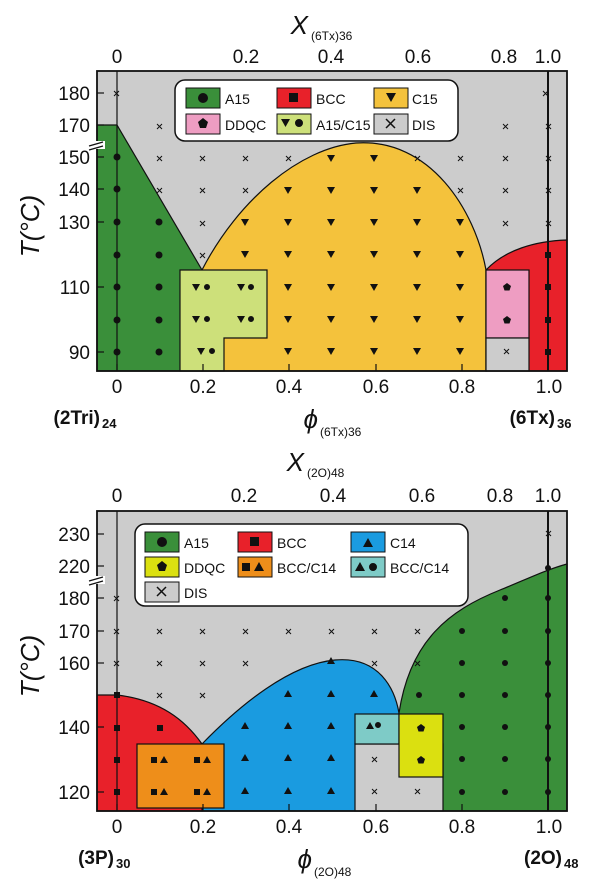  Describe the element at coordinates (462, 387) in the screenshot. I see `p1-x-tick-label: 0.8` at that location.